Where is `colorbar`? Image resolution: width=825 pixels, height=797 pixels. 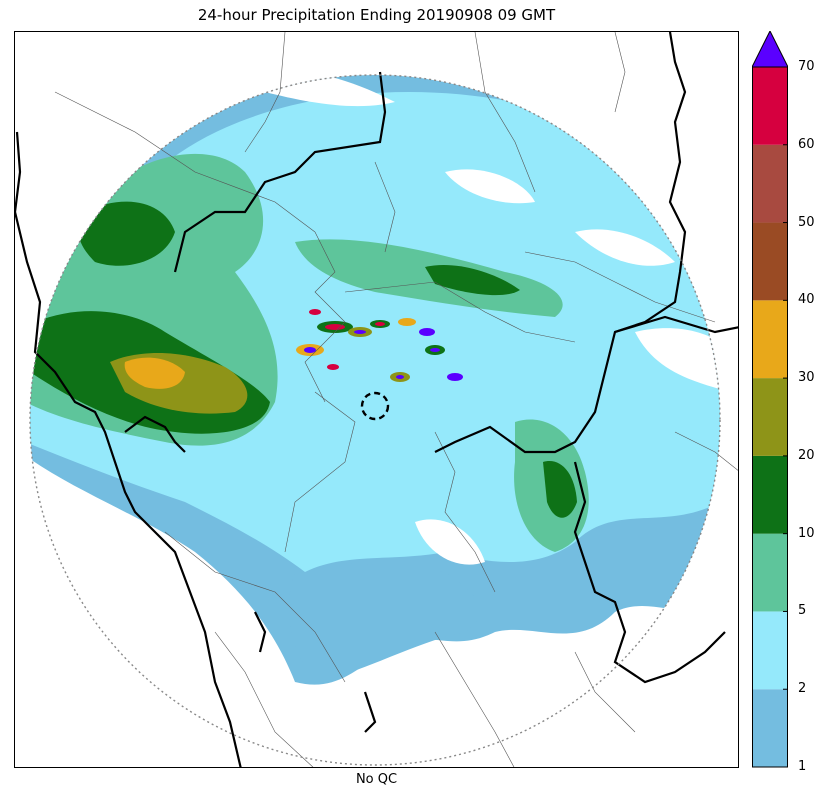
colorbar is located at coordinates (770, 398).